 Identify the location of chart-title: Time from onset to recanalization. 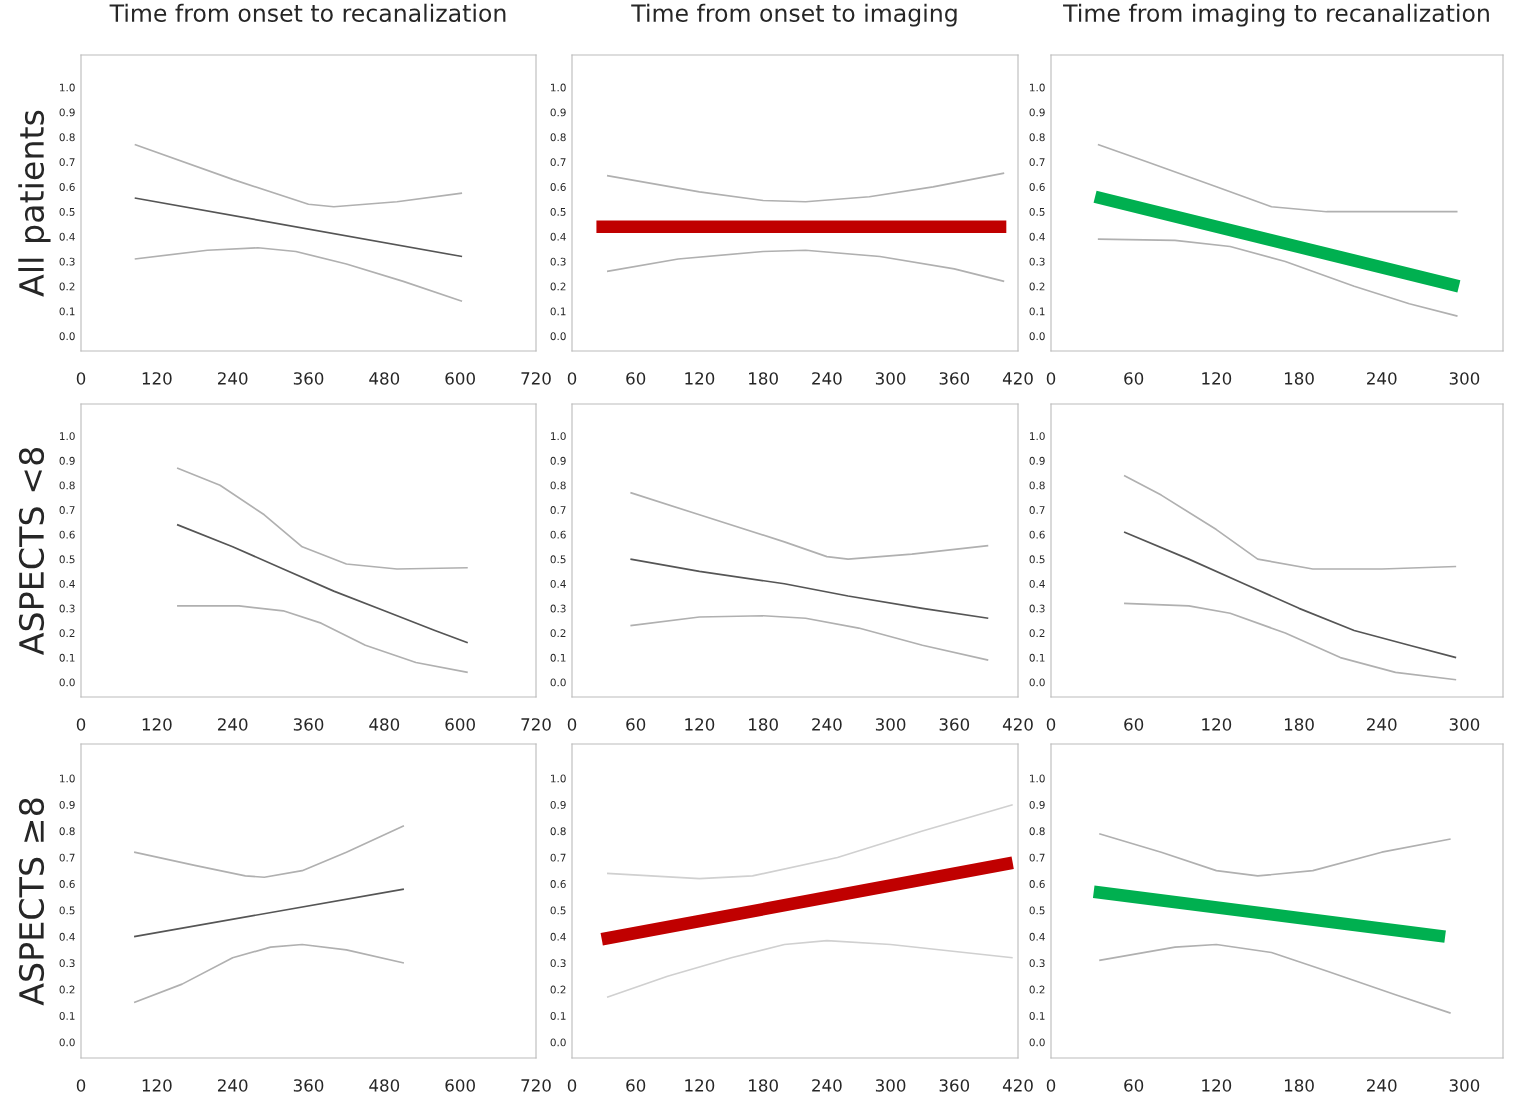
(307, 12).